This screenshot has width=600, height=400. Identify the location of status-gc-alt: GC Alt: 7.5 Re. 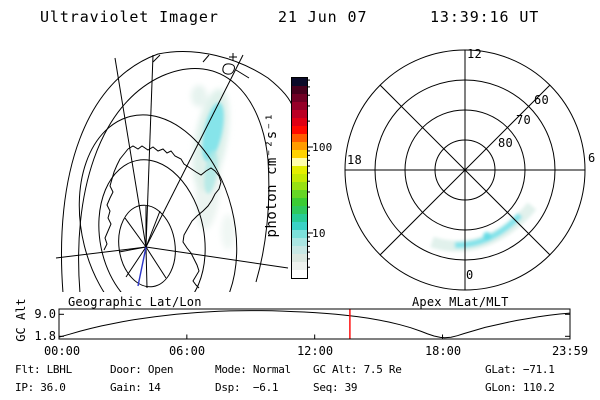
(357, 369).